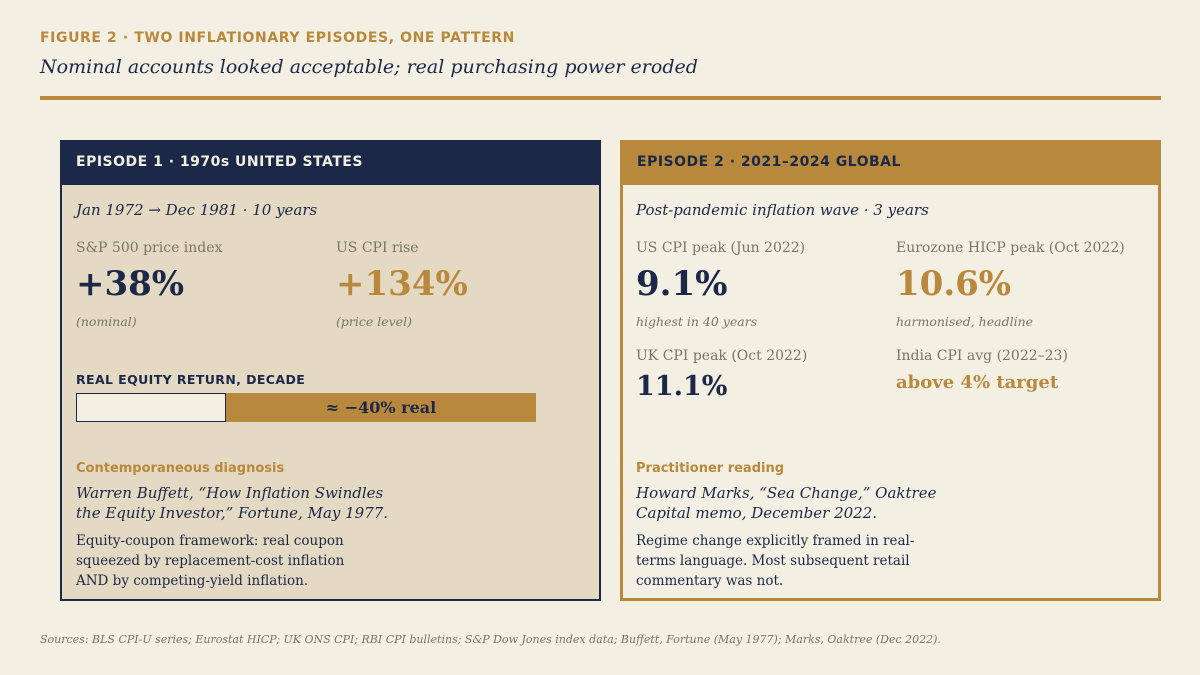 This screenshot has width=1200, height=675. I want to click on eurozone-hicp-note: harmonised, headline, so click(965, 321).